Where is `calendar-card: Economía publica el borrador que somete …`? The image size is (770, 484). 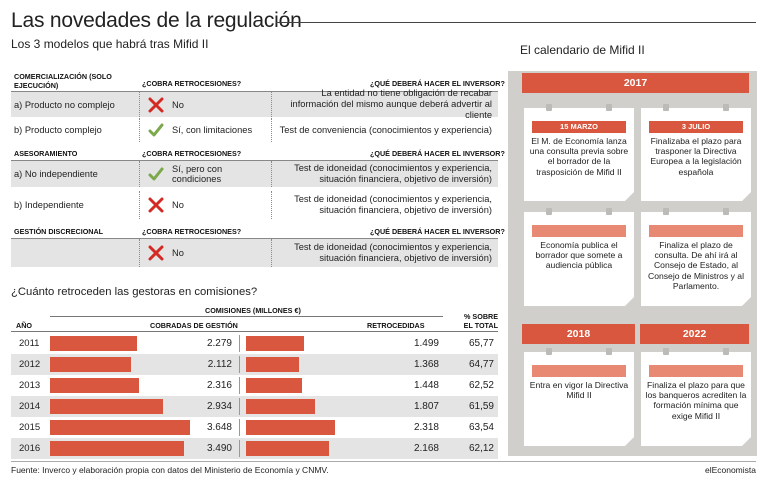 calendar-card: Economía publica el borrador que somete … is located at coordinates (579, 257).